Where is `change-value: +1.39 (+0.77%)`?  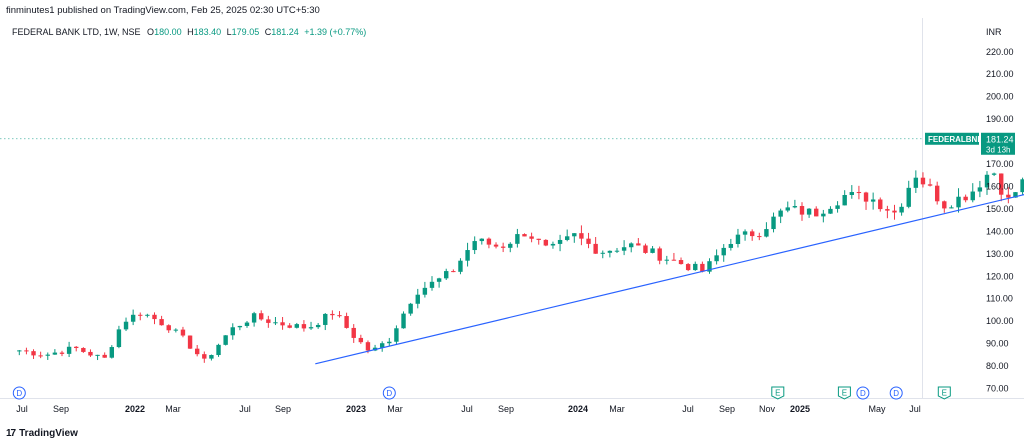 change-value: +1.39 (+0.77%) is located at coordinates (335, 32).